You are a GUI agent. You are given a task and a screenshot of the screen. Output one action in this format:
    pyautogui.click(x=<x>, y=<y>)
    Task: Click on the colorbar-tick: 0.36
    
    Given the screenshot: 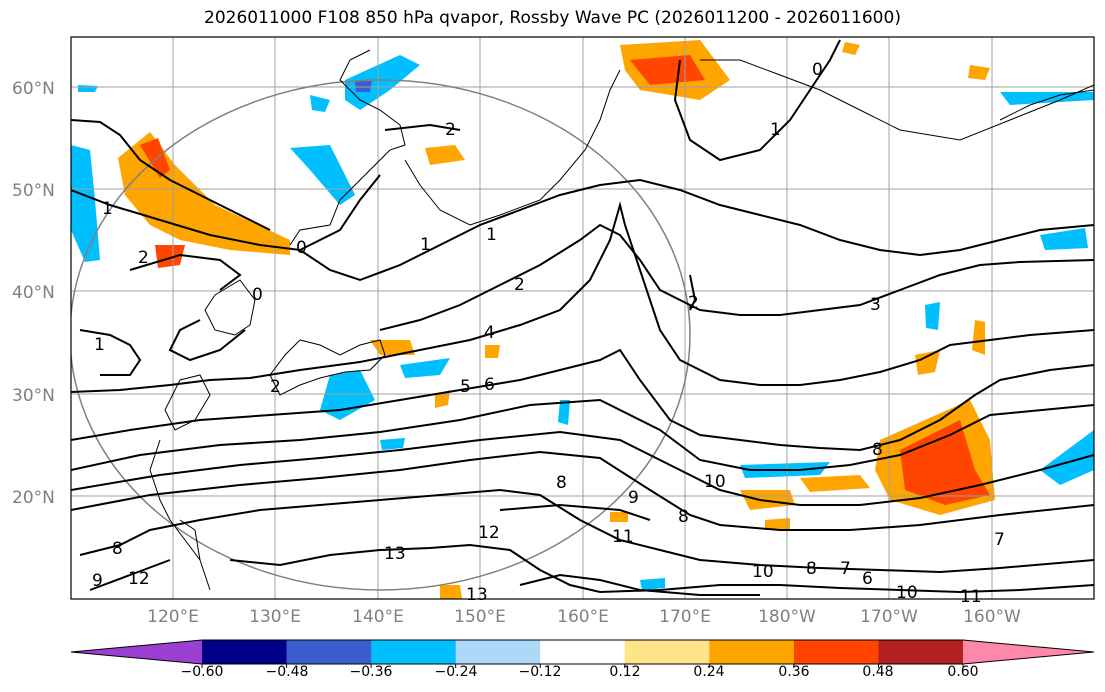 What is the action you would take?
    pyautogui.click(x=793, y=672)
    